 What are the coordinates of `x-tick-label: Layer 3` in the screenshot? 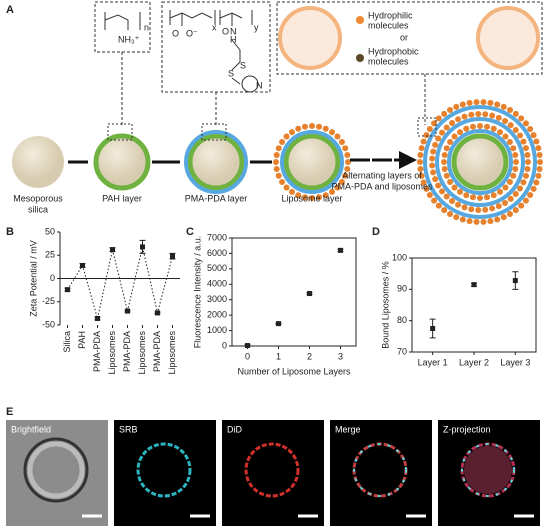 It's located at (515, 362).